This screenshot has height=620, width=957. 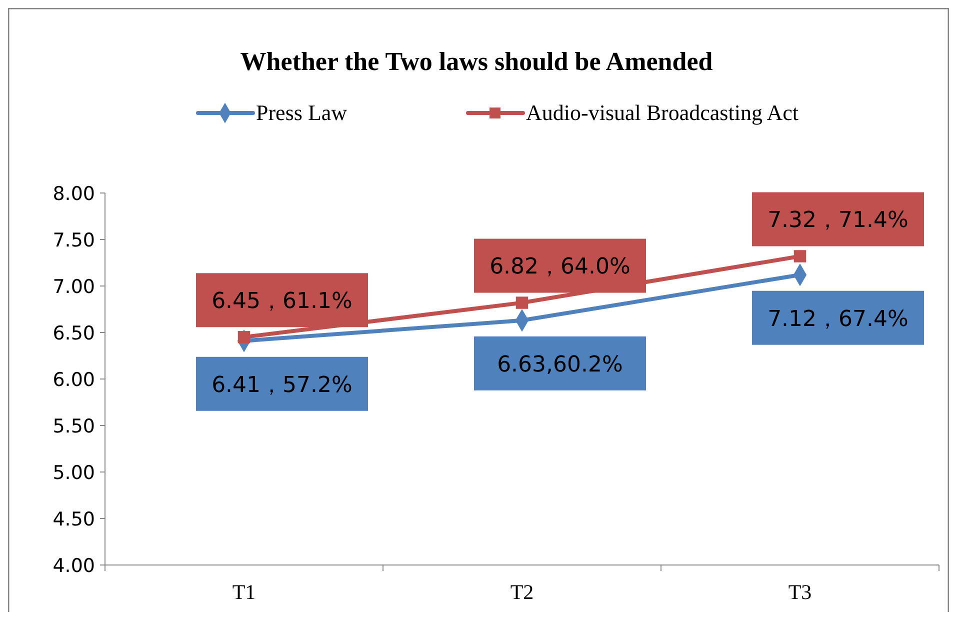 What do you see at coordinates (73, 287) in the screenshot?
I see `y-tick-label: 7.00` at bounding box center [73, 287].